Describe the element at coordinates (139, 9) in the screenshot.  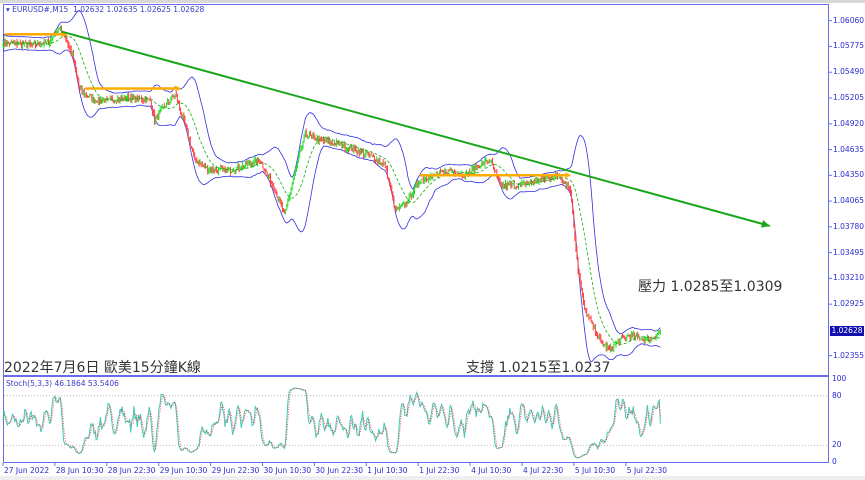
I see `ohlc-readout: 1.02632 1.02635 1.02625 1.02628` at that location.